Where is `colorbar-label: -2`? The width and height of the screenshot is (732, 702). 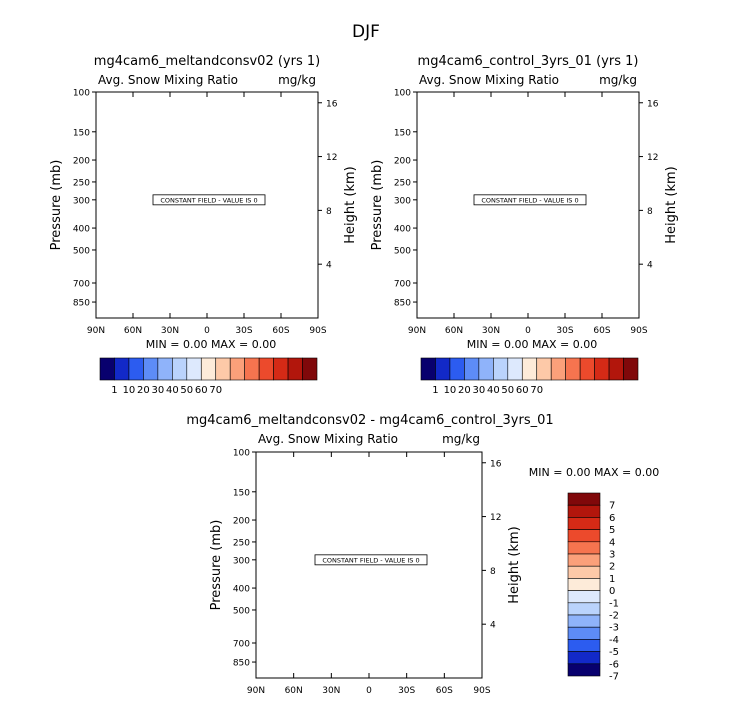
colorbar-label: -2 is located at coordinates (614, 616).